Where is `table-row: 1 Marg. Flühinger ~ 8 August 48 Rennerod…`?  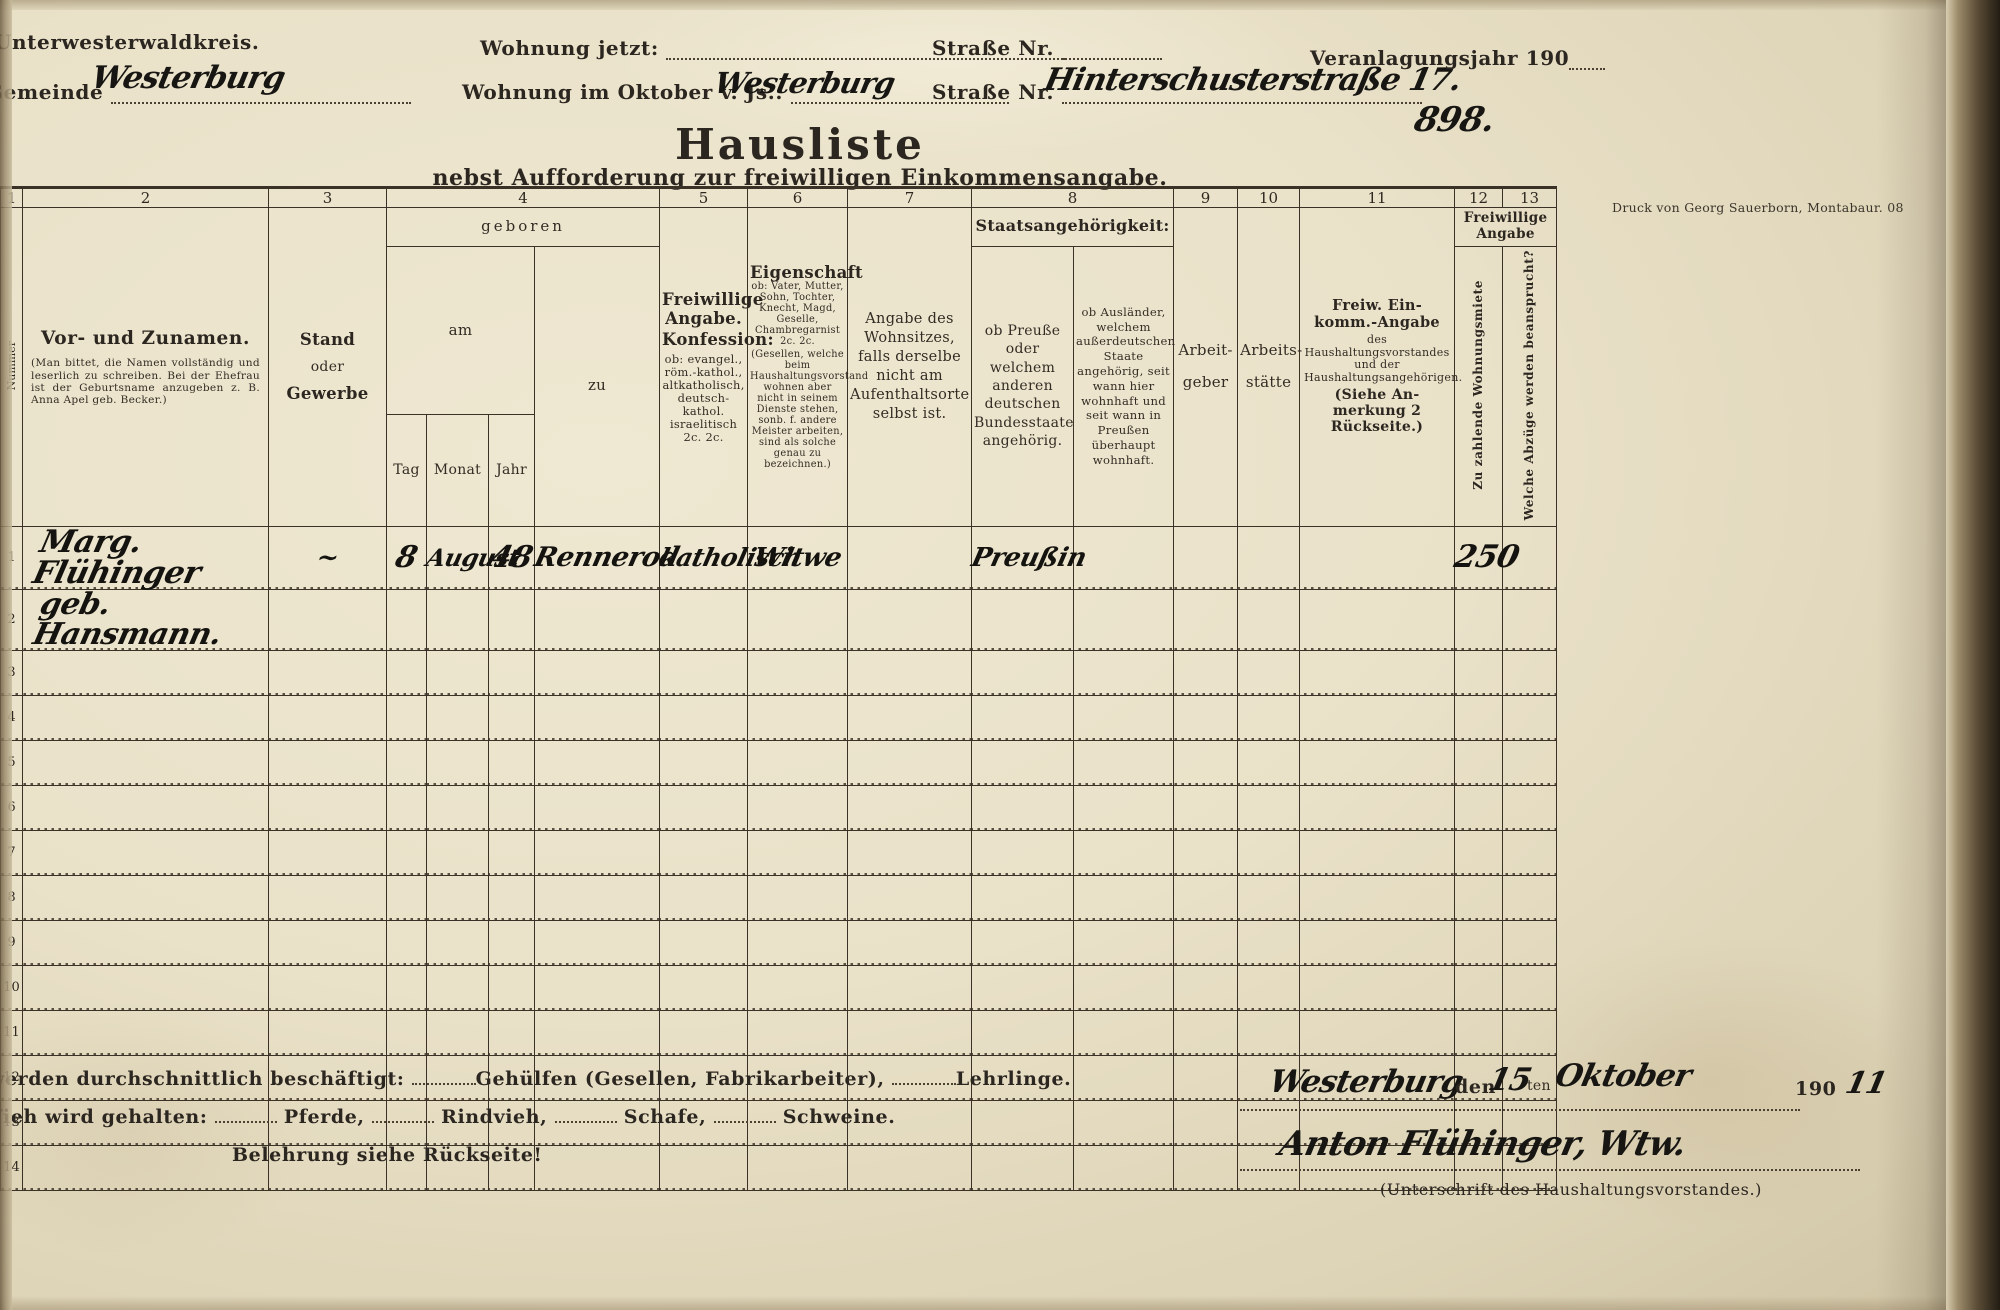 table-row: 1 Marg. Flühinger ~ 8 August 48 Rennerod… is located at coordinates (779, 557).